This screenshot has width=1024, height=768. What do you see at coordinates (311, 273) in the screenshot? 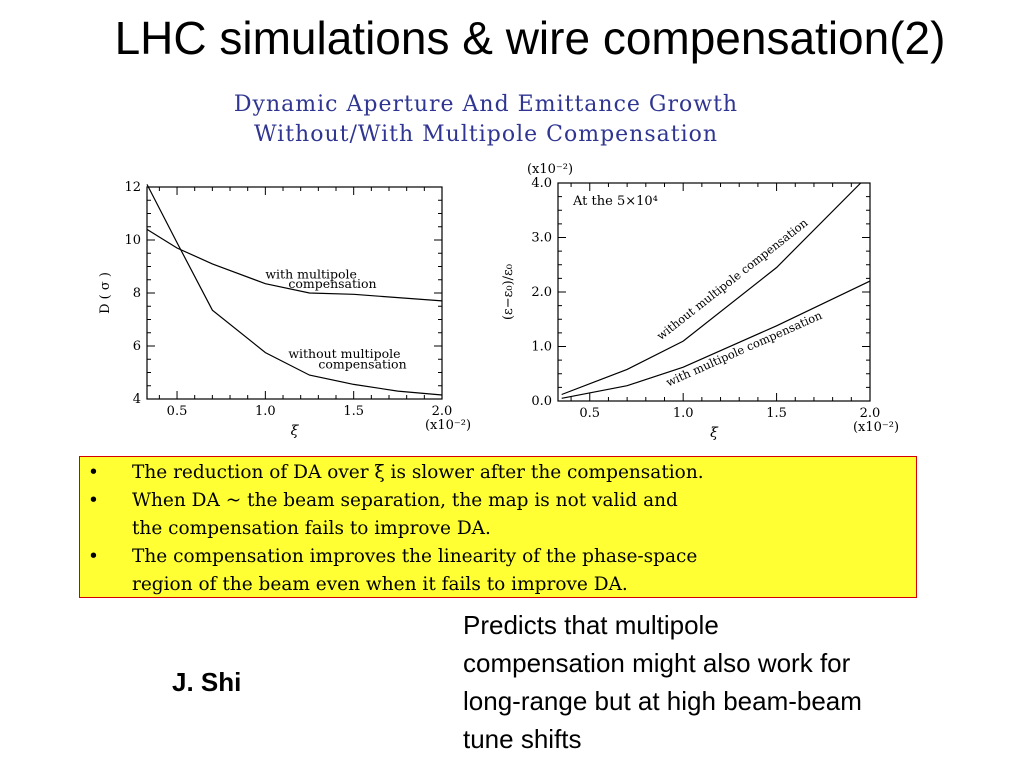
I see `series-annotation: with multipole` at bounding box center [311, 273].